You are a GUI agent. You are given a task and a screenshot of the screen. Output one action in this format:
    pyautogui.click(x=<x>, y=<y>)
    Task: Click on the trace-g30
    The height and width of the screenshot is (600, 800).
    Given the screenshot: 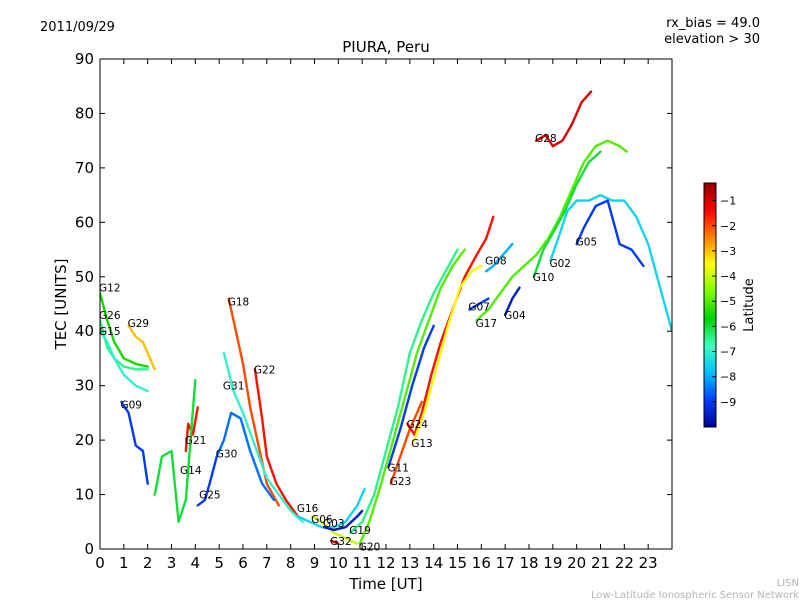 What is the action you would take?
    pyautogui.click(x=245, y=456)
    